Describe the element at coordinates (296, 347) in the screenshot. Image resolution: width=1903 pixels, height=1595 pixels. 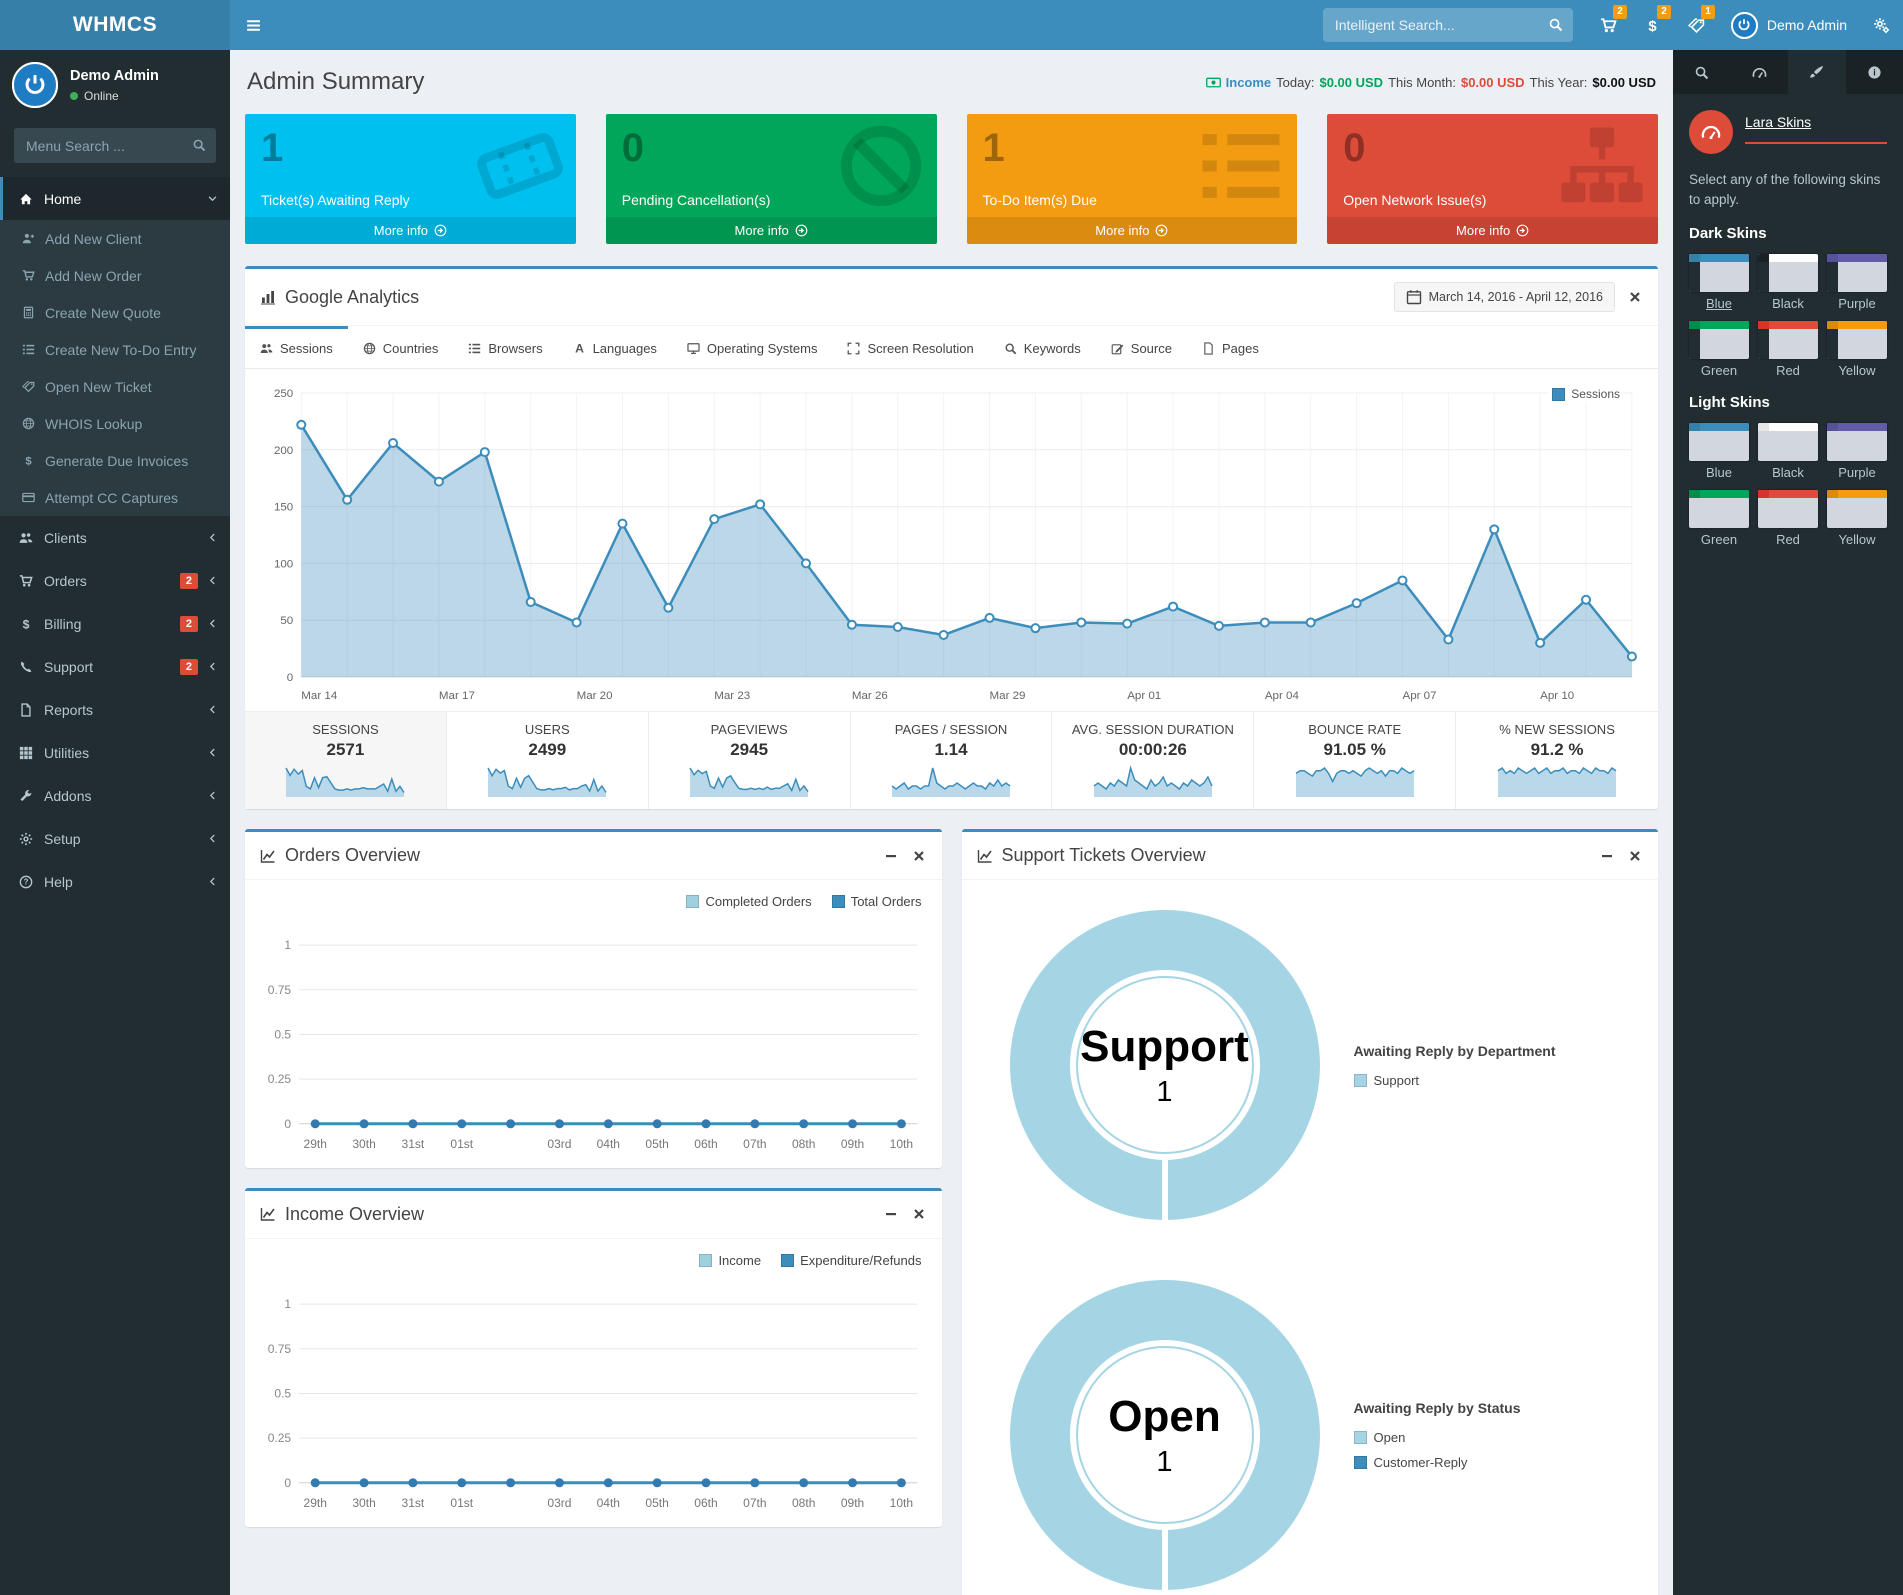
I see `tab-sessions: Sessions` at that location.